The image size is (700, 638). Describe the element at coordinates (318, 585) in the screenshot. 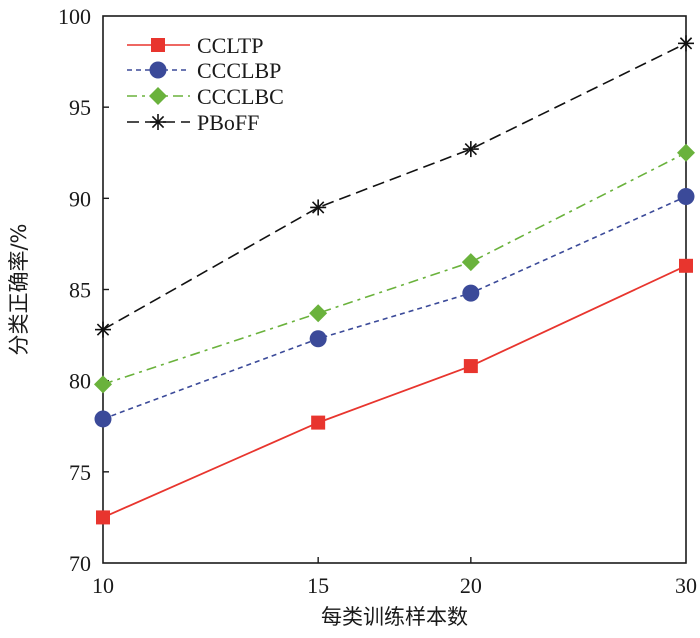

I see `x-tick-label: 15` at that location.